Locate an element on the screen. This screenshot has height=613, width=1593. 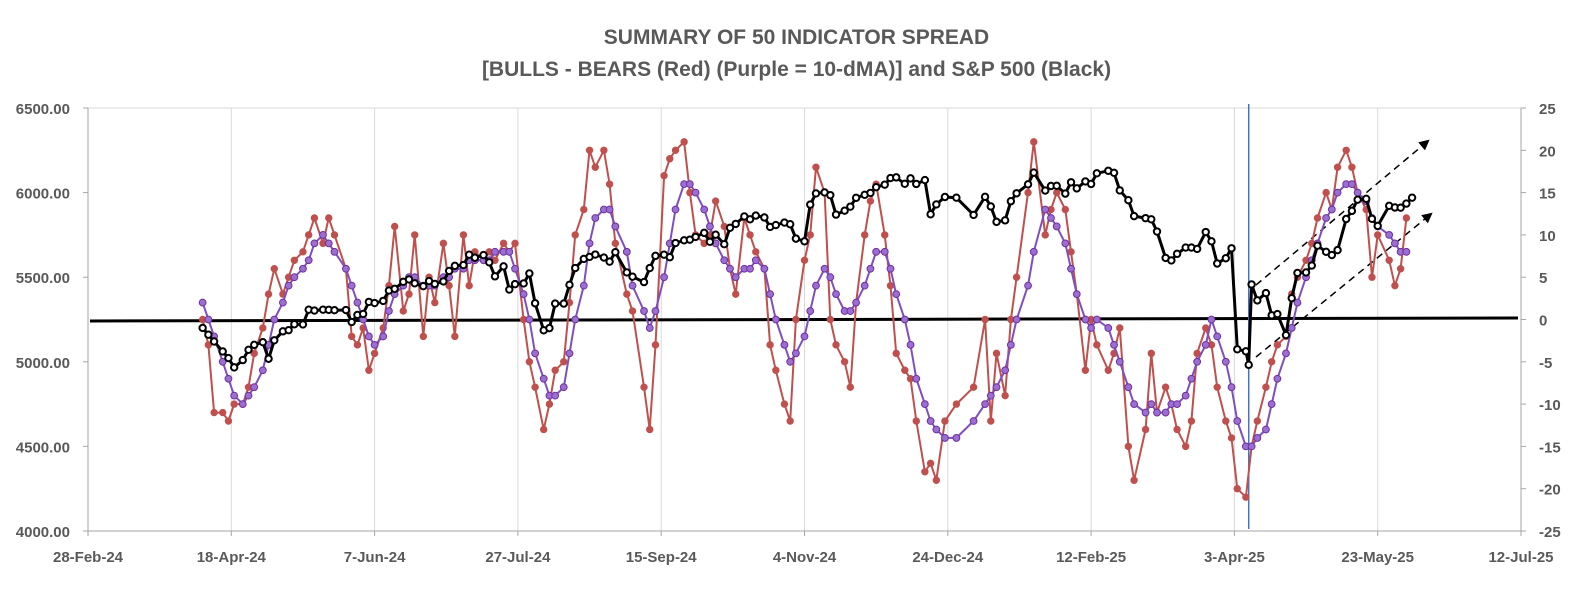
x-tick-label: 18-Apr-24 is located at coordinates (232, 557).